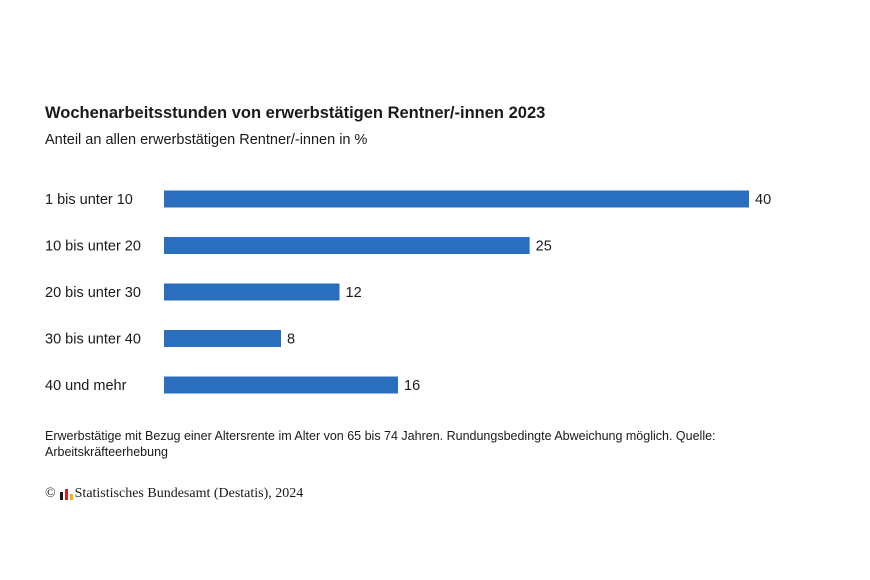 The width and height of the screenshot is (870, 580). What do you see at coordinates (189, 493) in the screenshot?
I see `source-text: Statistisches Bundesamt (Destatis), 2024` at bounding box center [189, 493].